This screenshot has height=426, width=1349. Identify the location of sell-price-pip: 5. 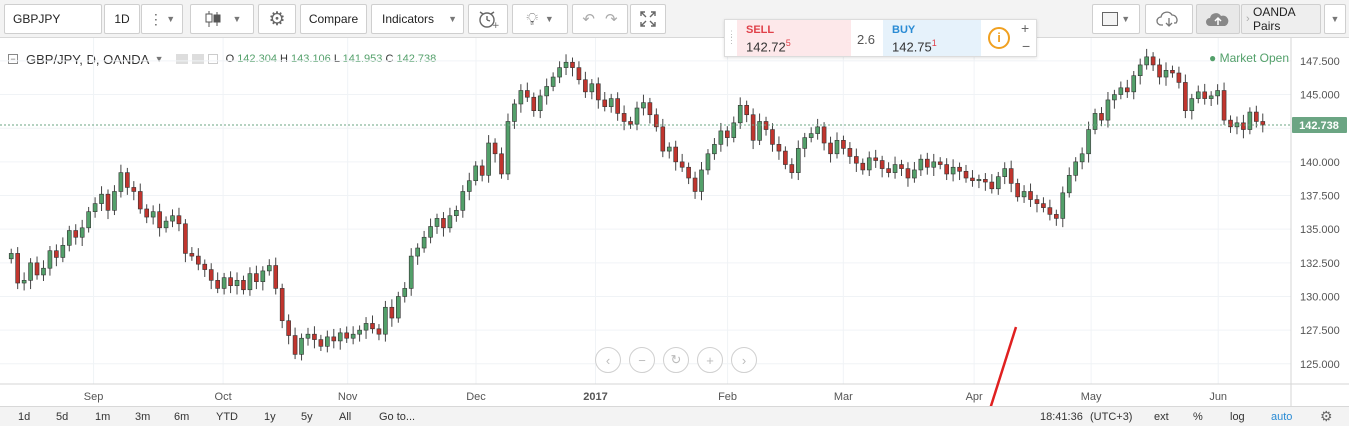
(788, 43).